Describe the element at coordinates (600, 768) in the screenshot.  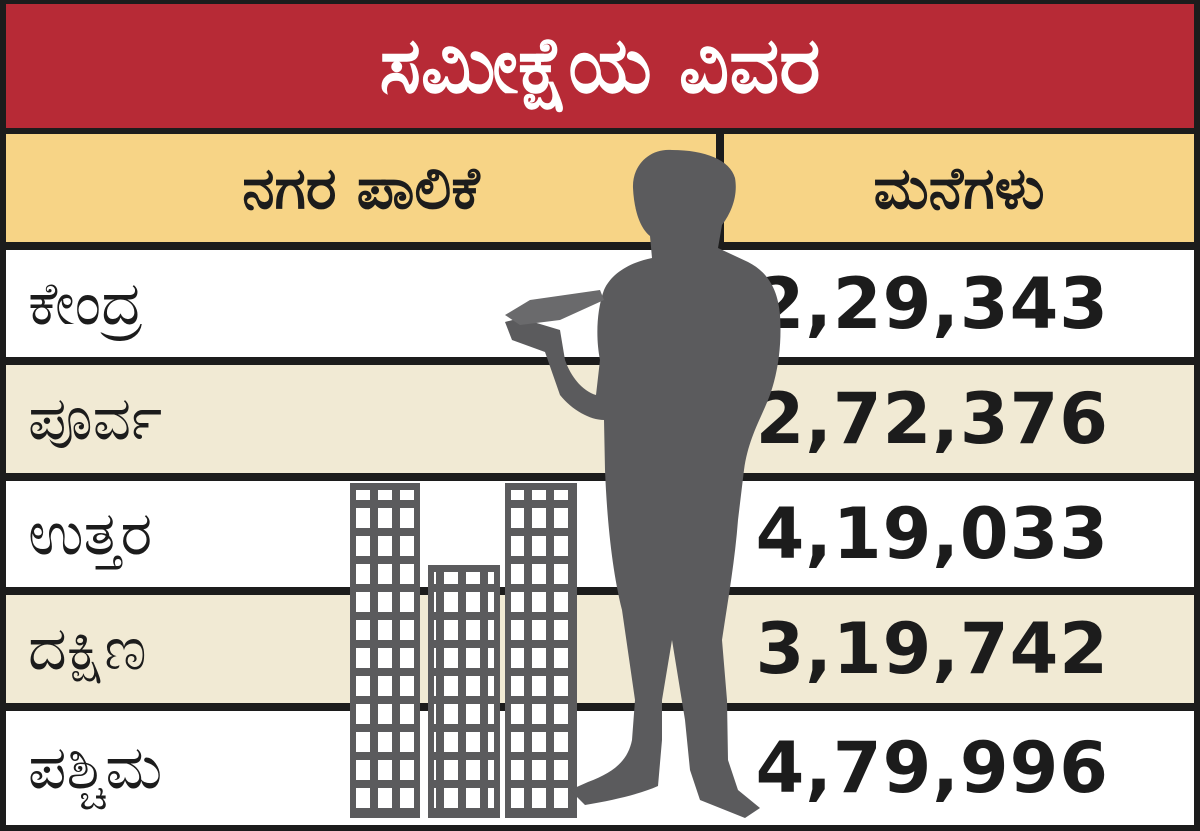
I see `table-row: ಪಶ್ಚಿಮ 4,79,996` at that location.